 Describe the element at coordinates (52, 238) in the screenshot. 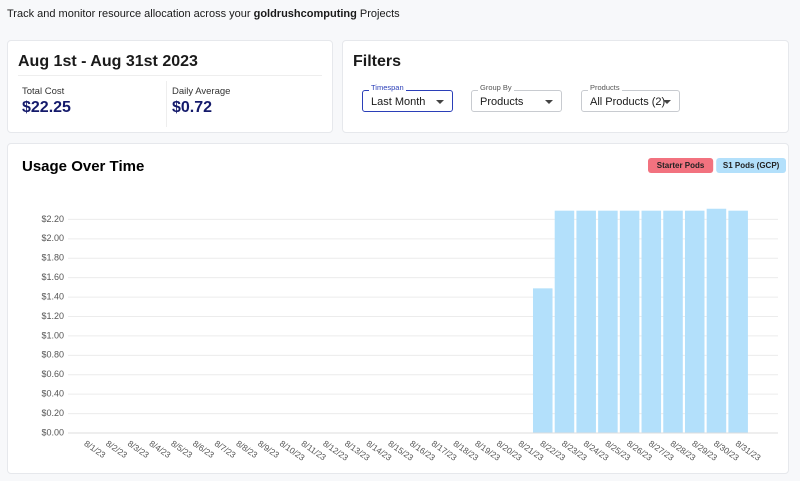

I see `y-tick-label: $2.00` at that location.